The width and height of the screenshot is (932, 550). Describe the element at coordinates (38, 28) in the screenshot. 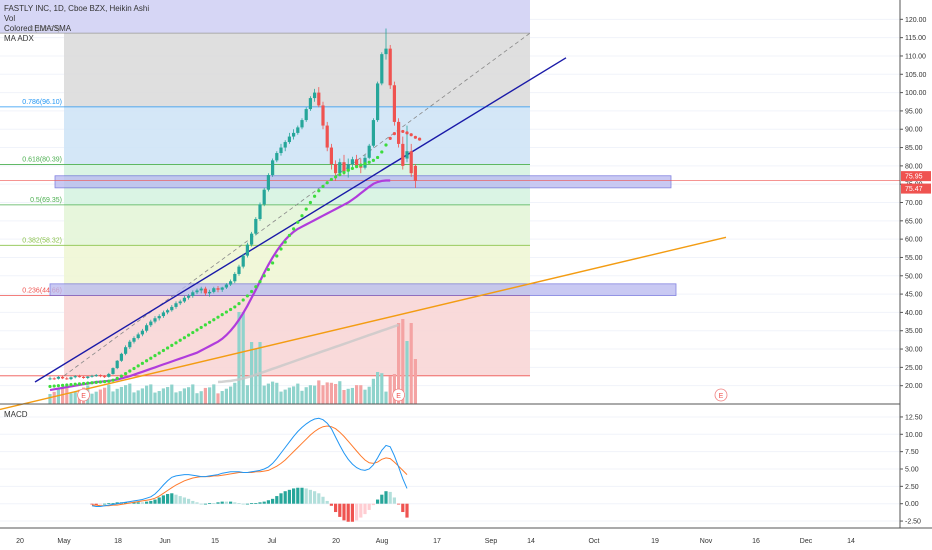

I see `legend-ema-sma: Colored EMA/SMA` at that location.